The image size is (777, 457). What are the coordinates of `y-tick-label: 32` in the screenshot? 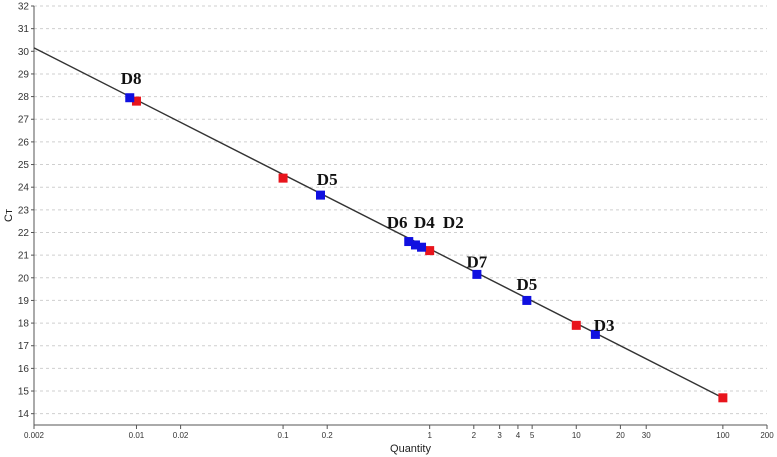 It's located at (24, 7).